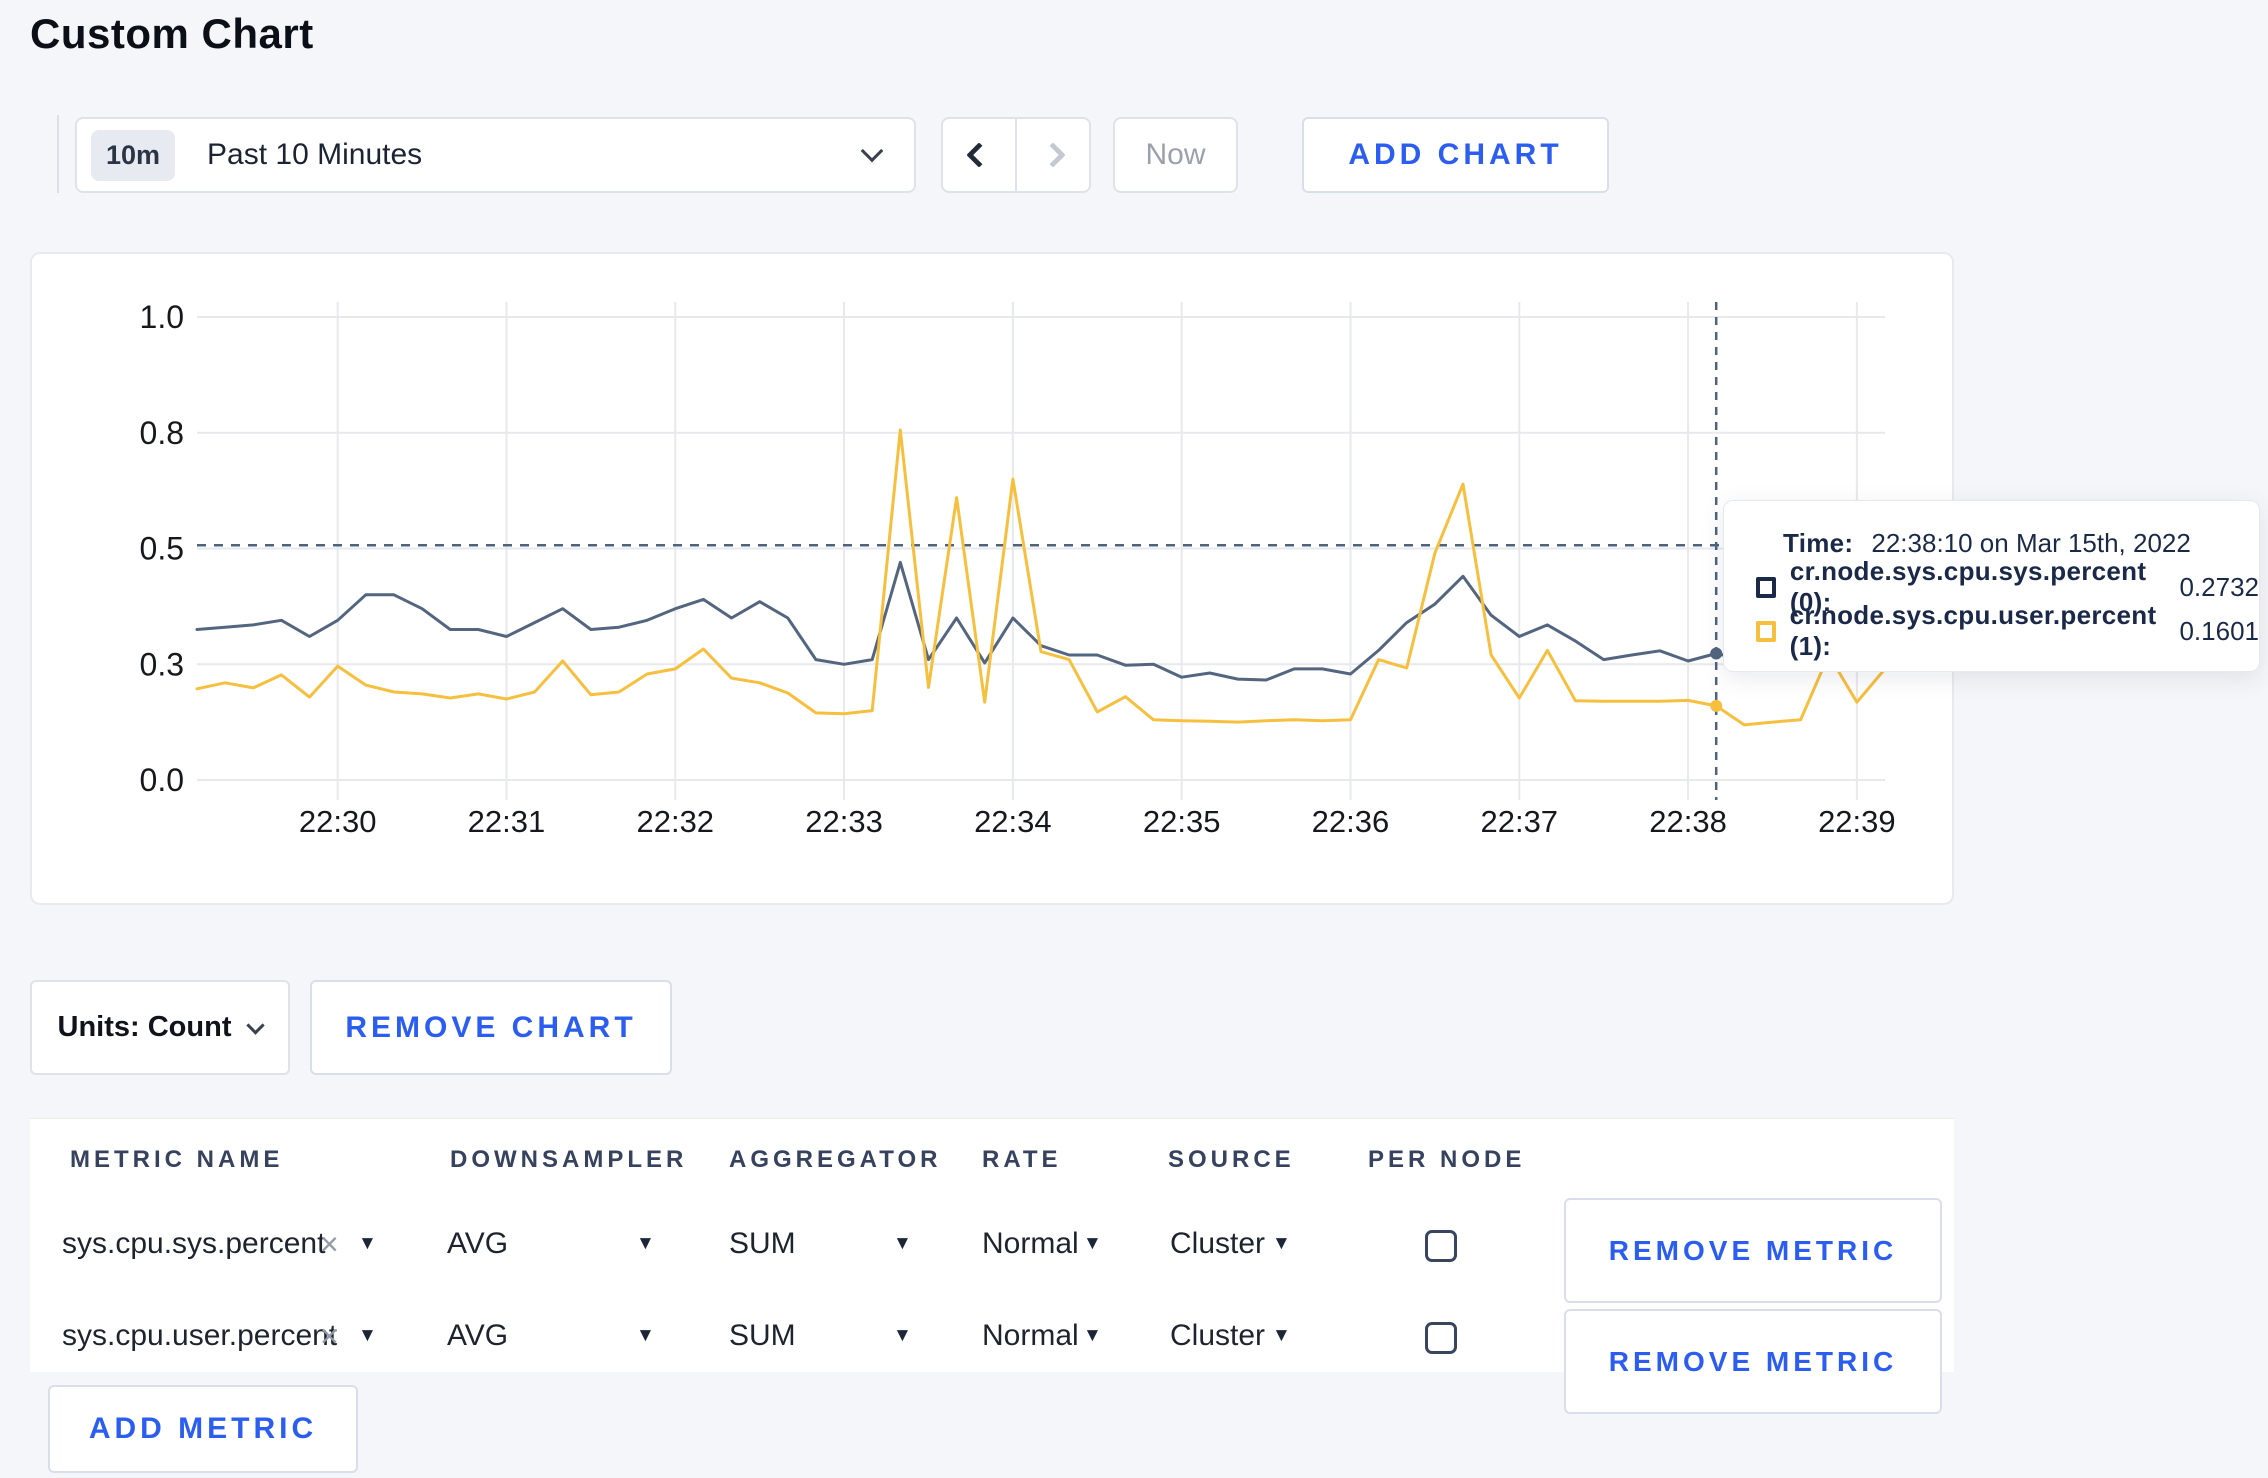 The height and width of the screenshot is (1478, 2268). I want to click on x-tick-label: 22:31, so click(507, 821).